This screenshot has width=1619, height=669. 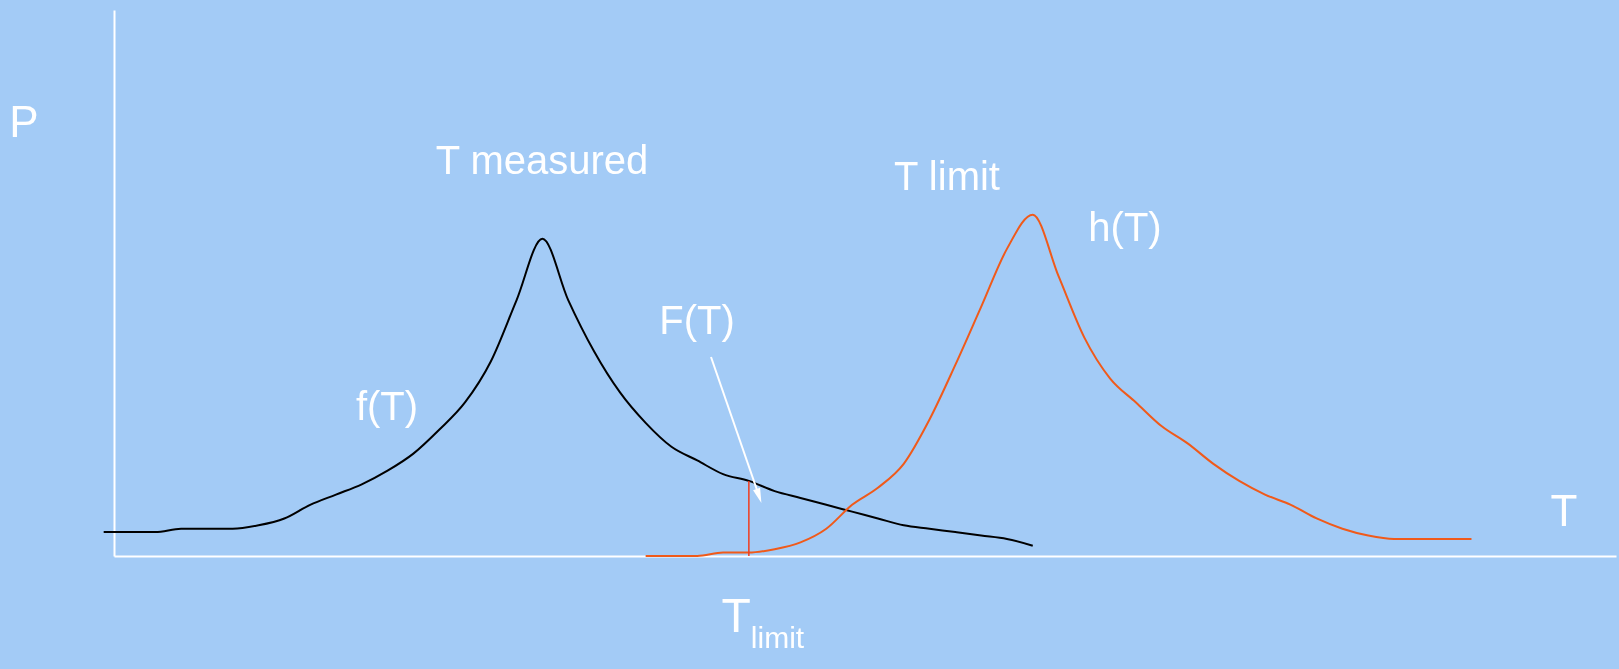 I want to click on x-axis-title: T, so click(x=1564, y=510).